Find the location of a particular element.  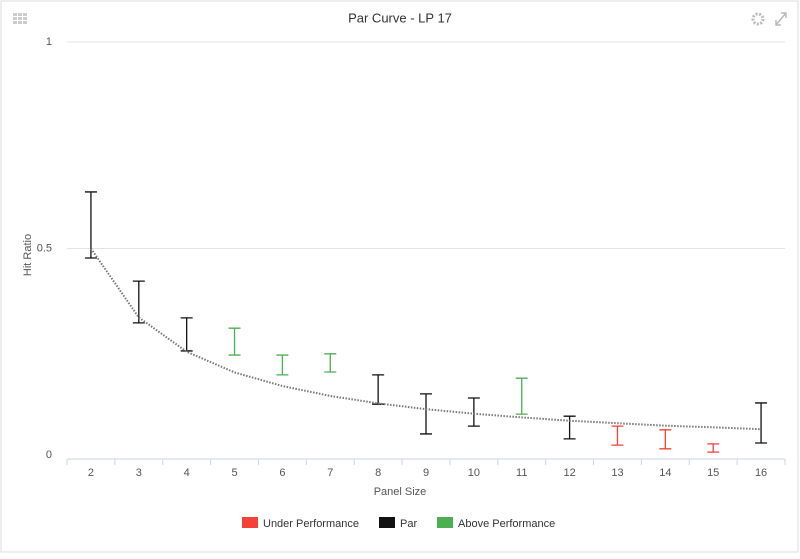

x-tick-label: 7 is located at coordinates (330, 473).